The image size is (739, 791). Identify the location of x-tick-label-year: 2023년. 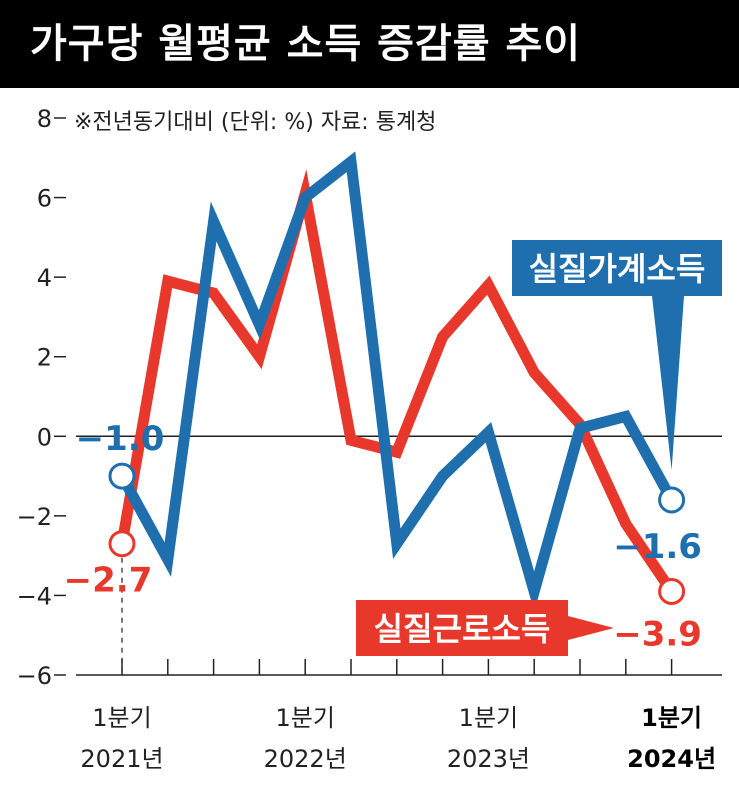
(488, 759).